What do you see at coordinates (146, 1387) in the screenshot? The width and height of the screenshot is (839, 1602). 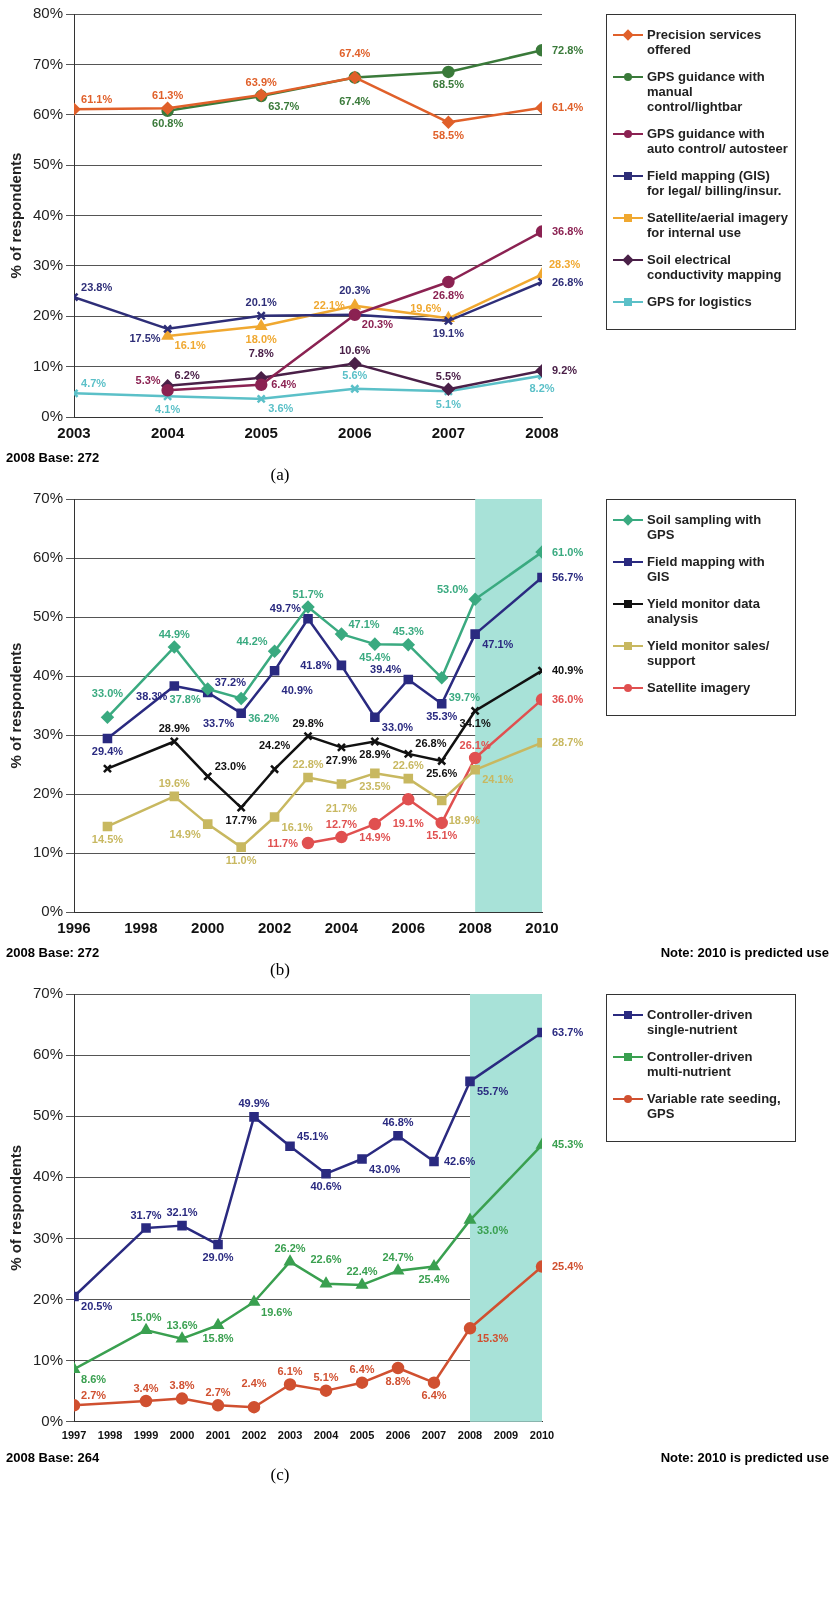 I see `data-label: 3.4%` at bounding box center [146, 1387].